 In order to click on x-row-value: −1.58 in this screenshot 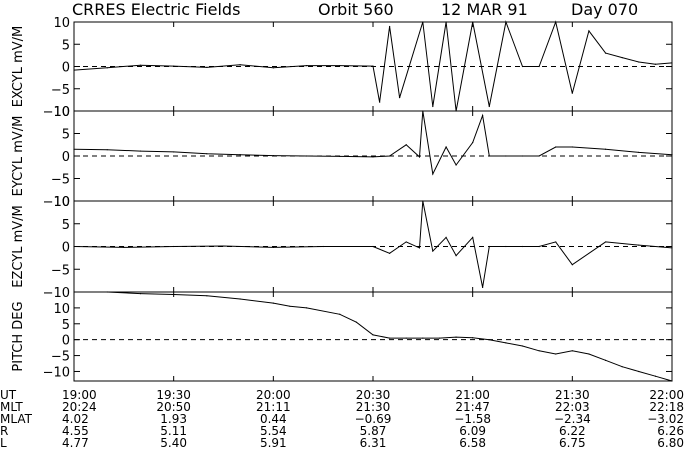, I will do `click(472, 419)`.